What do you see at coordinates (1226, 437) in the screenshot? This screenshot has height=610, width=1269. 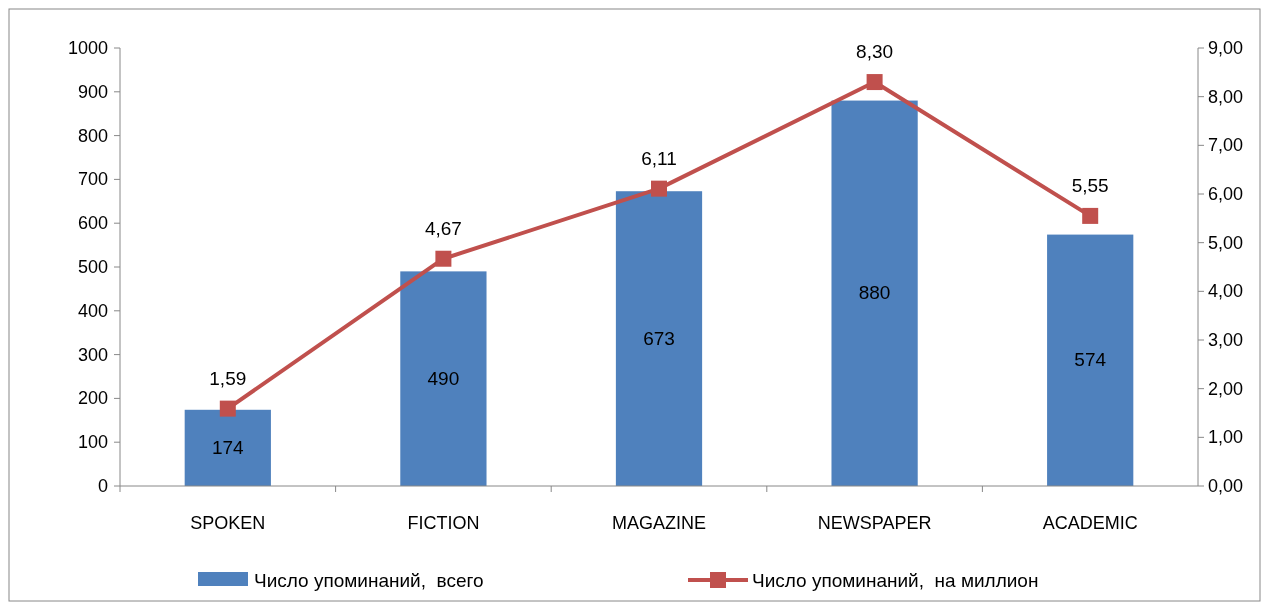 I see `y2-tick-label: 1,00` at bounding box center [1226, 437].